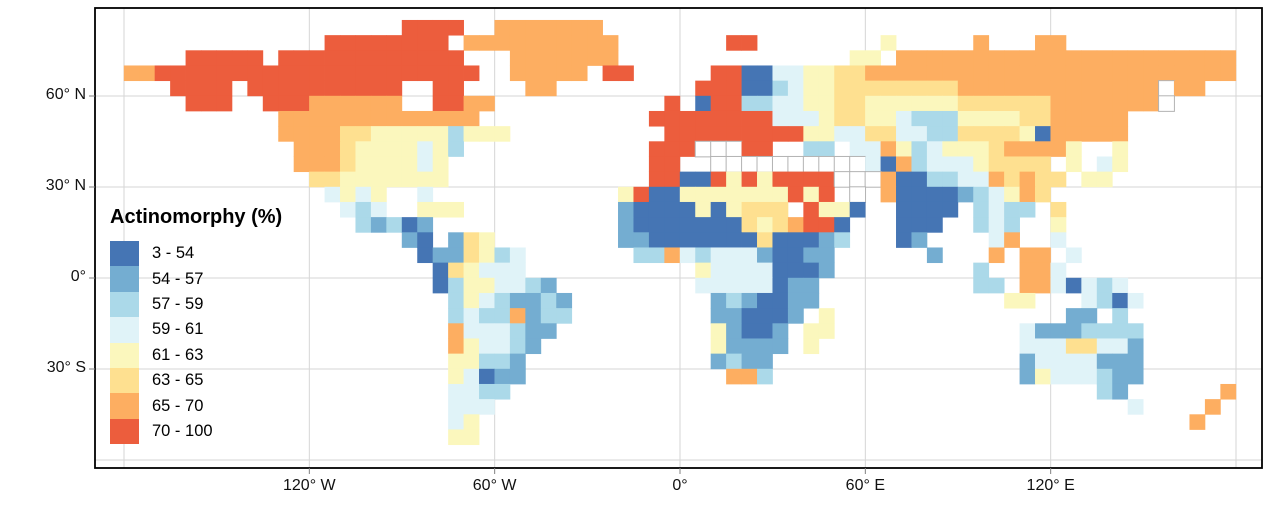  I want to click on legend-bin-label: 59 - 61, so click(178, 329).